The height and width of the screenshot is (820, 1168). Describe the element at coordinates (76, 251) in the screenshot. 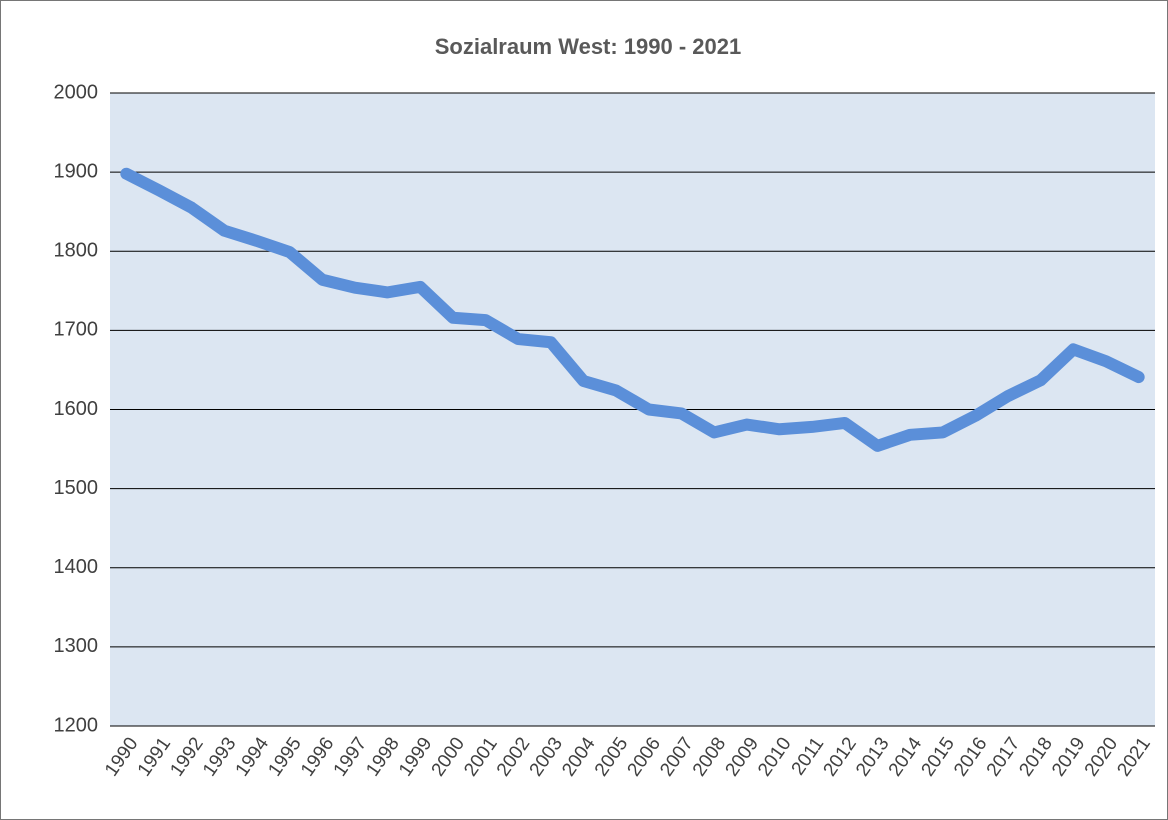

I see `y-tick-label: 1800` at that location.